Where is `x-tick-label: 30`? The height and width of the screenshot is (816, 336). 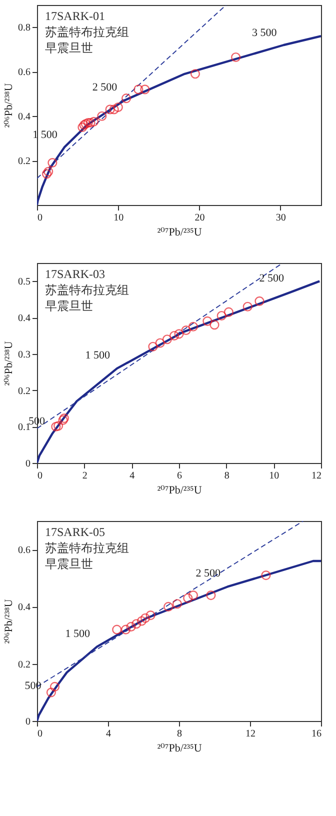 x-tick-label: 30 is located at coordinates (281, 218).